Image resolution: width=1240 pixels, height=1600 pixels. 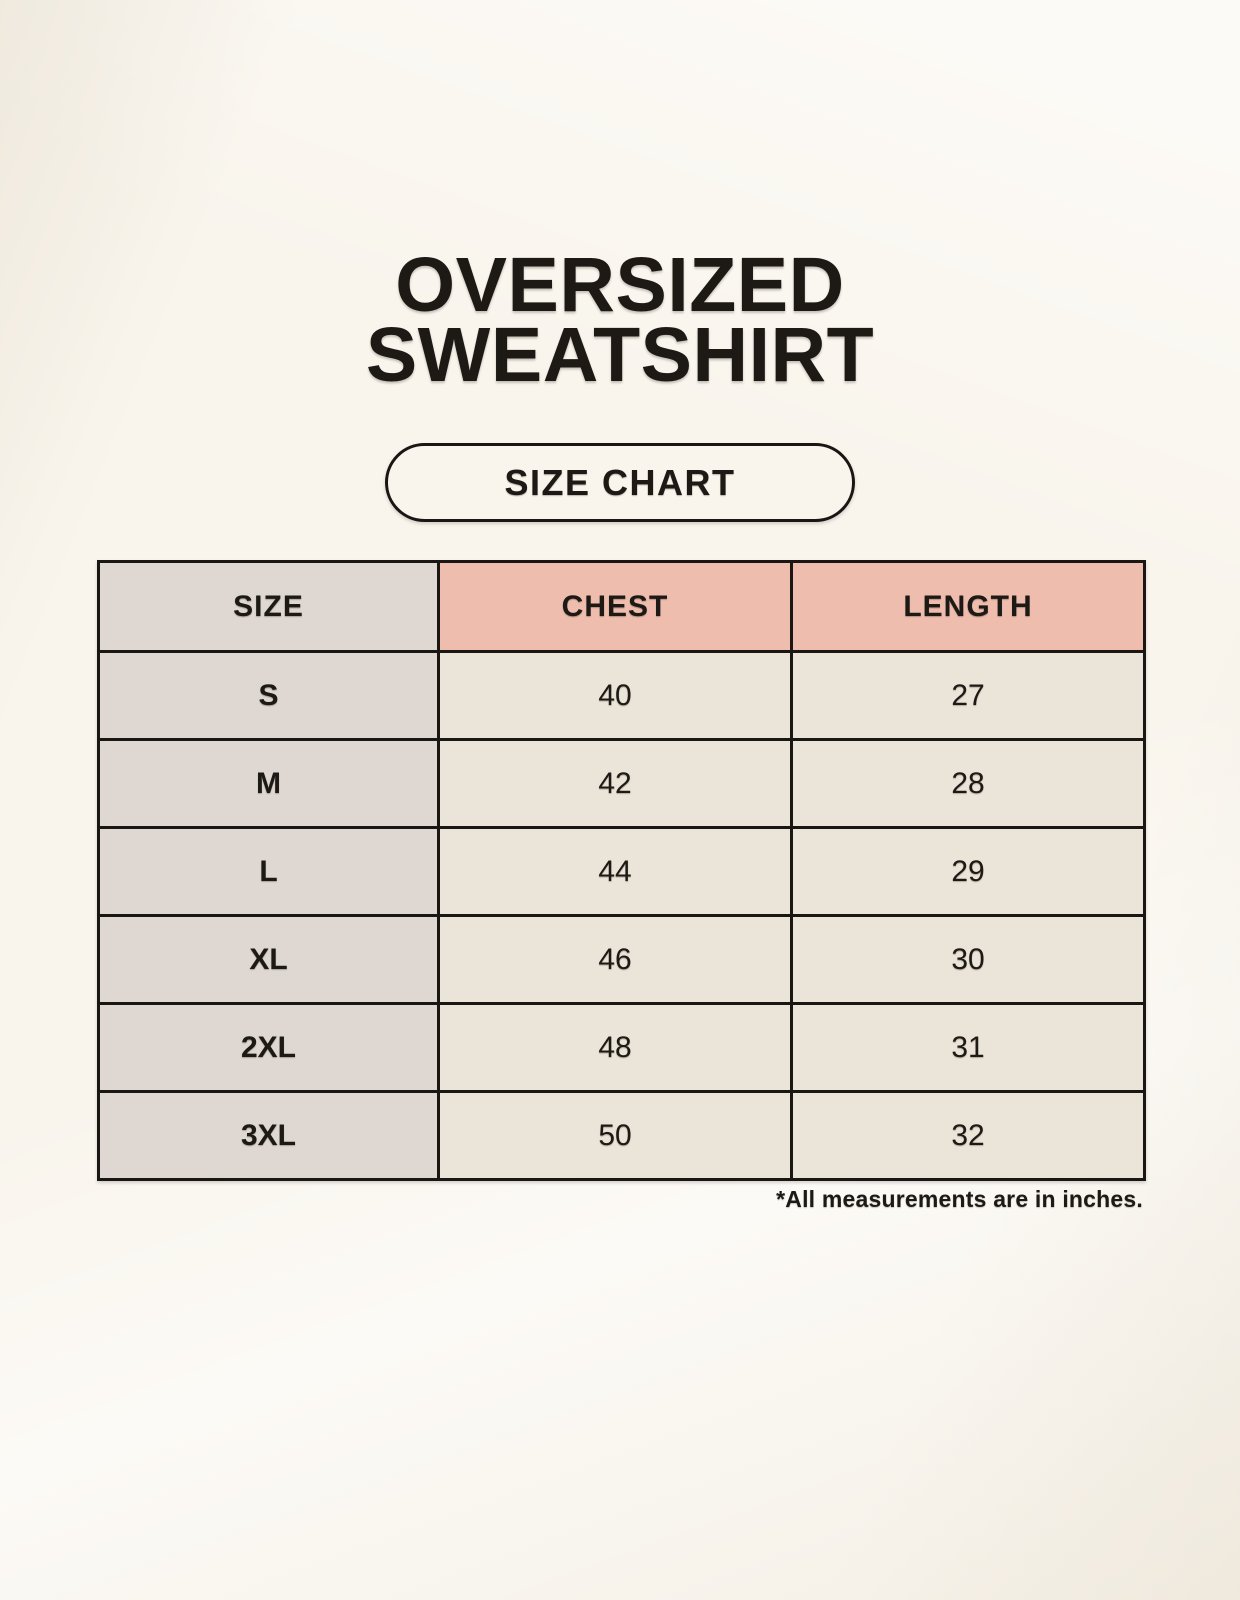 I want to click on chest-value-m: 42, so click(x=615, y=783).